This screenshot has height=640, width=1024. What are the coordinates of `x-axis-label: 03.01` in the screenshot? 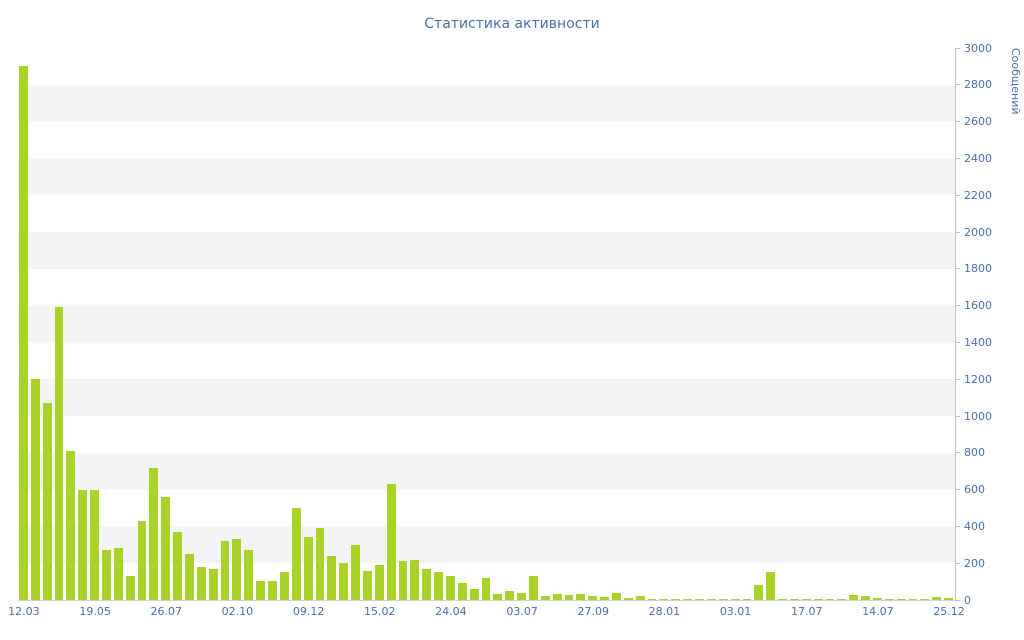 It's located at (735, 611).